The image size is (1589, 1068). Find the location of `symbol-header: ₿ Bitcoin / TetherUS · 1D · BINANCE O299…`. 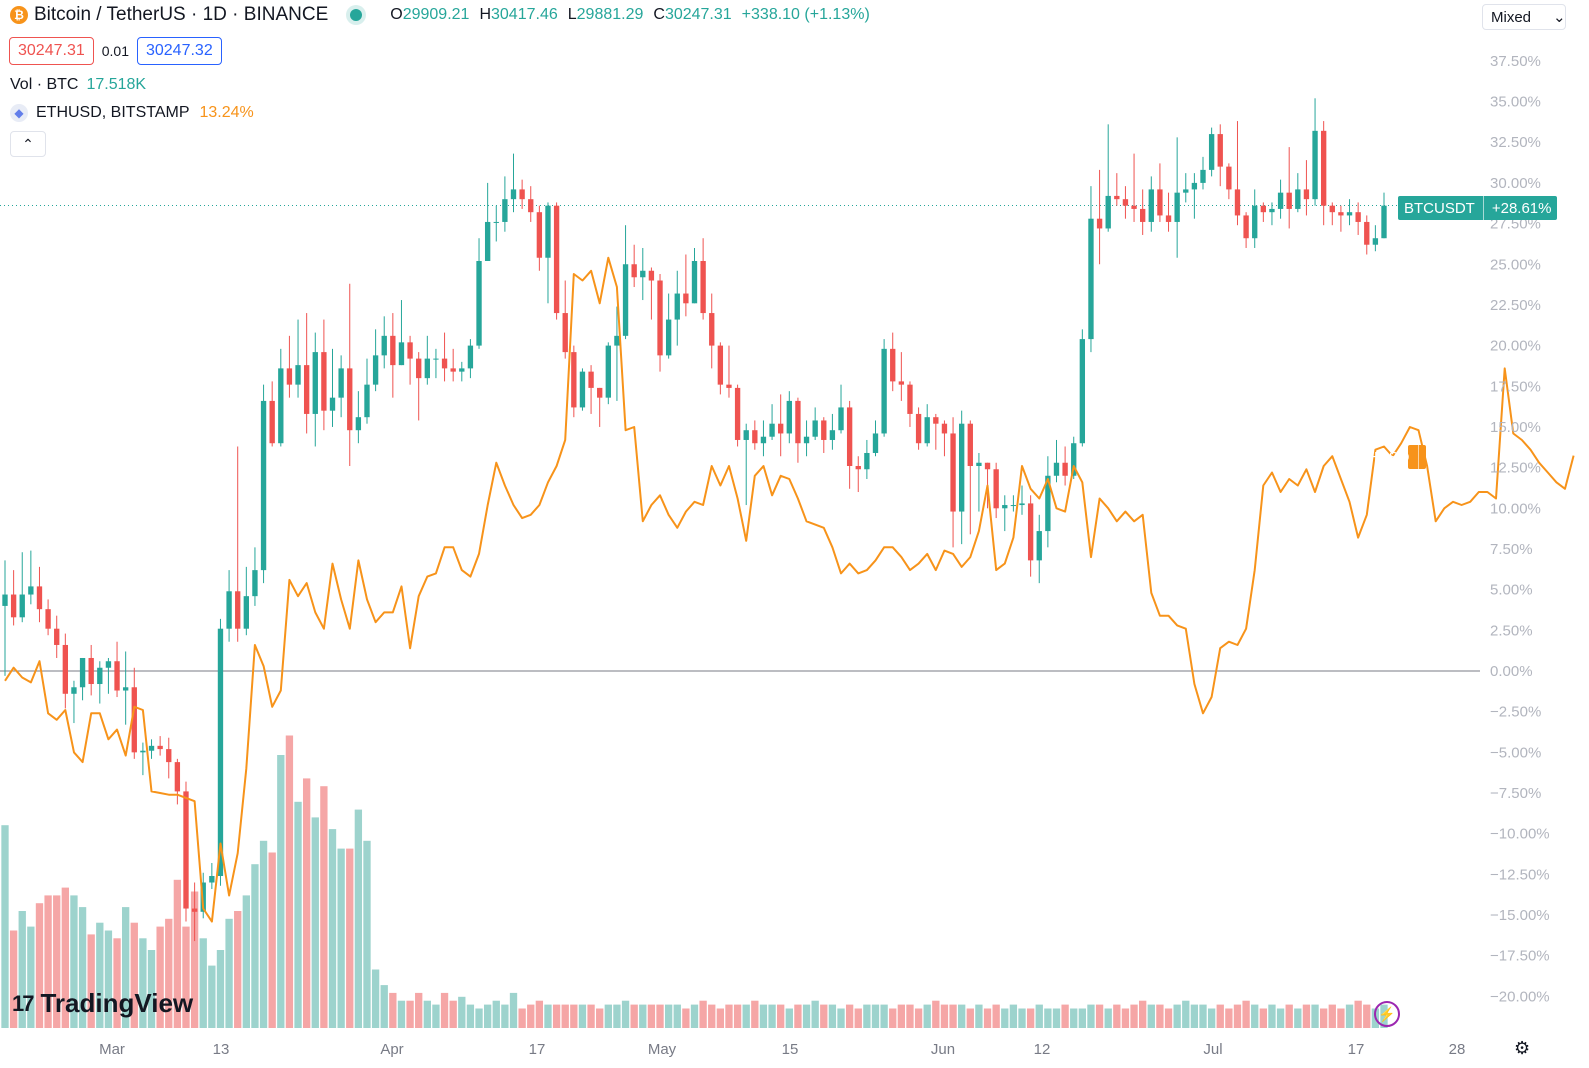

symbol-header: ₿ Bitcoin / TetherUS · 1D · BINANCE O299… is located at coordinates (440, 15).